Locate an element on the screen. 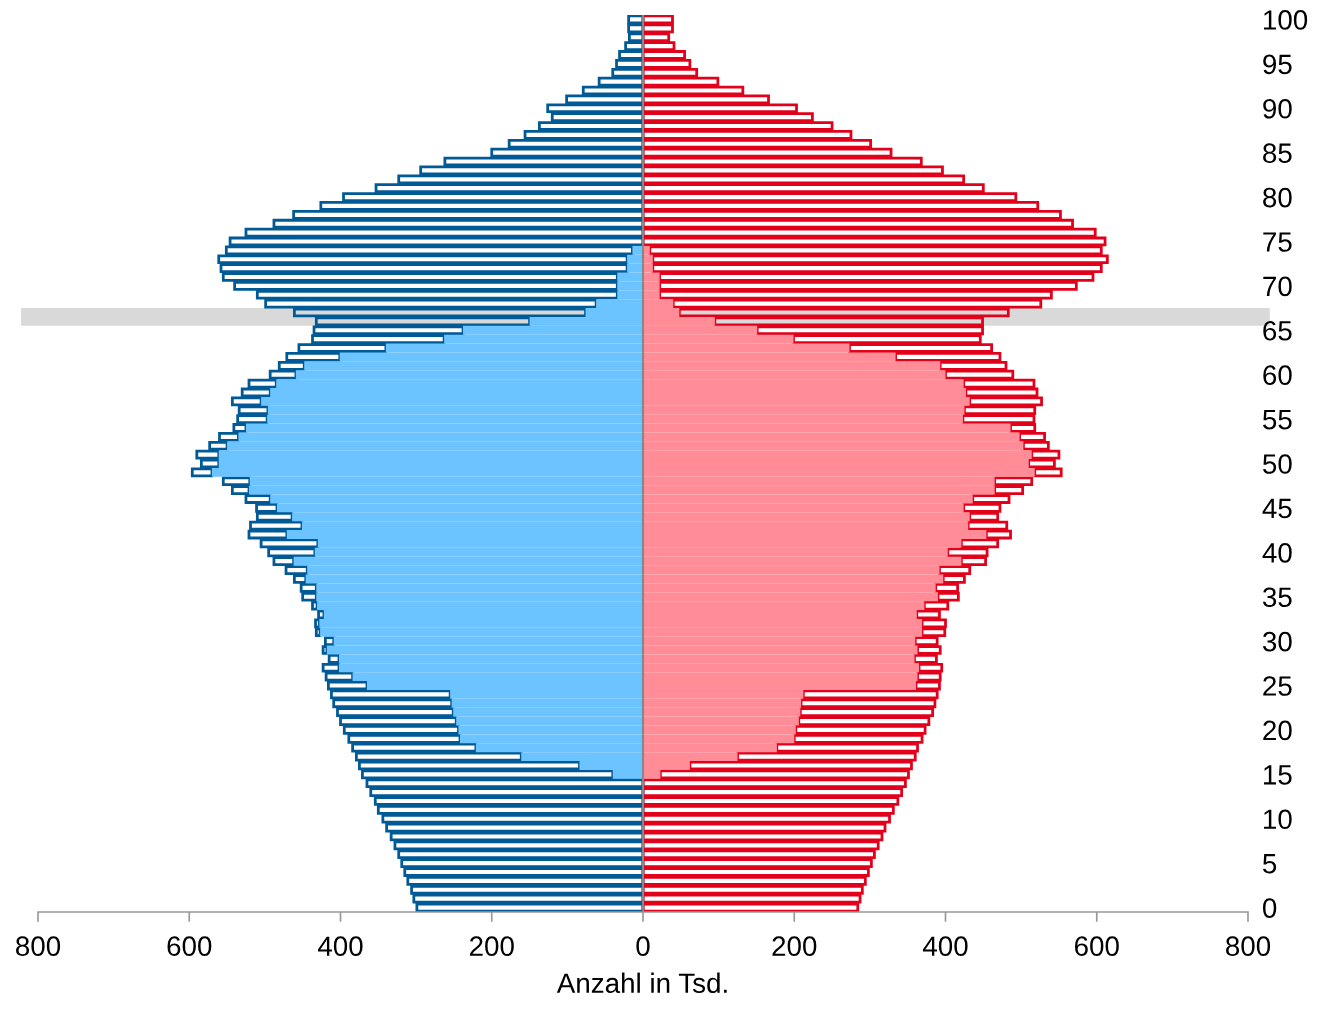  y-tick-label: 55 is located at coordinates (1277, 420).